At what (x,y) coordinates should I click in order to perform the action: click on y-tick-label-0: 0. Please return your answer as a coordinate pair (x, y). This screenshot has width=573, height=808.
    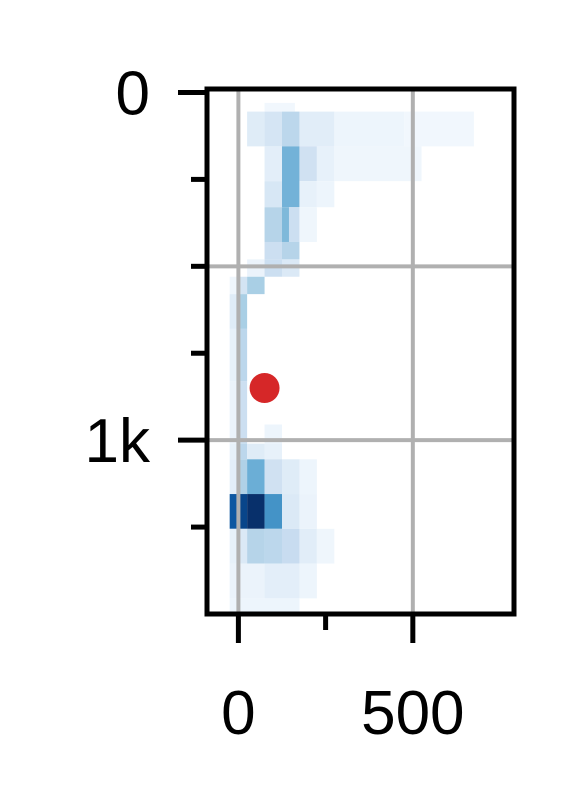
    Looking at the image, I should click on (133, 93).